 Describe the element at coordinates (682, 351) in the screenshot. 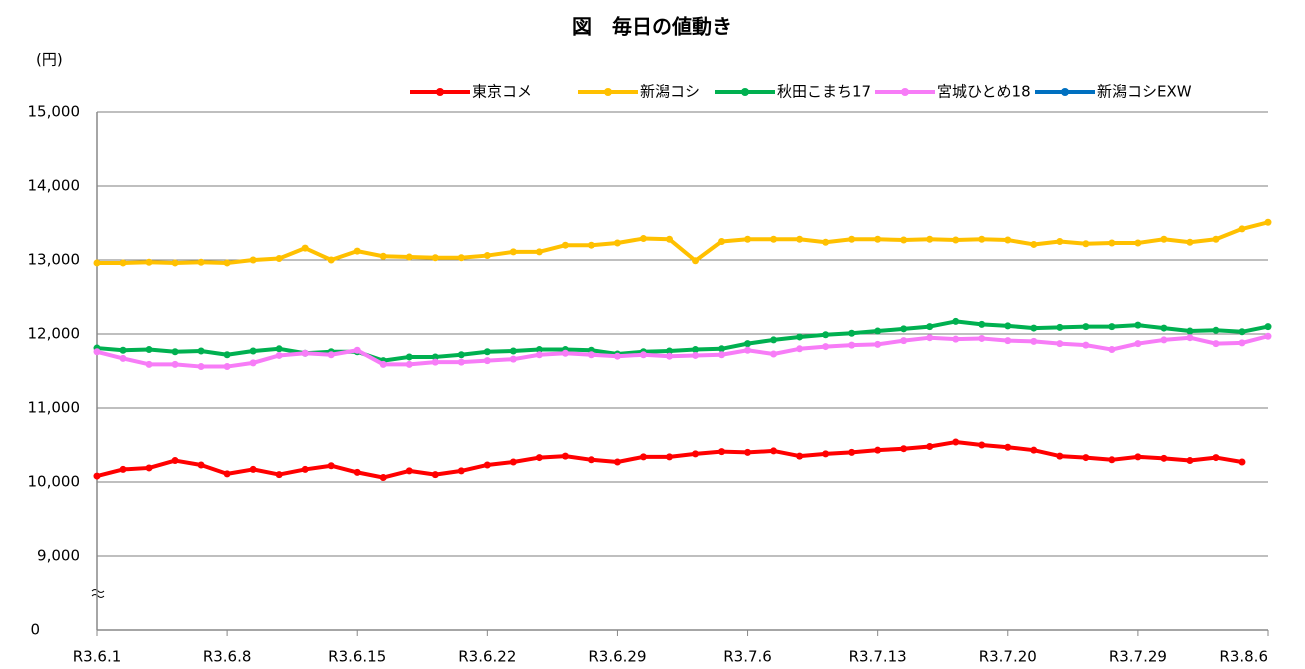

I see `series-line` at that location.